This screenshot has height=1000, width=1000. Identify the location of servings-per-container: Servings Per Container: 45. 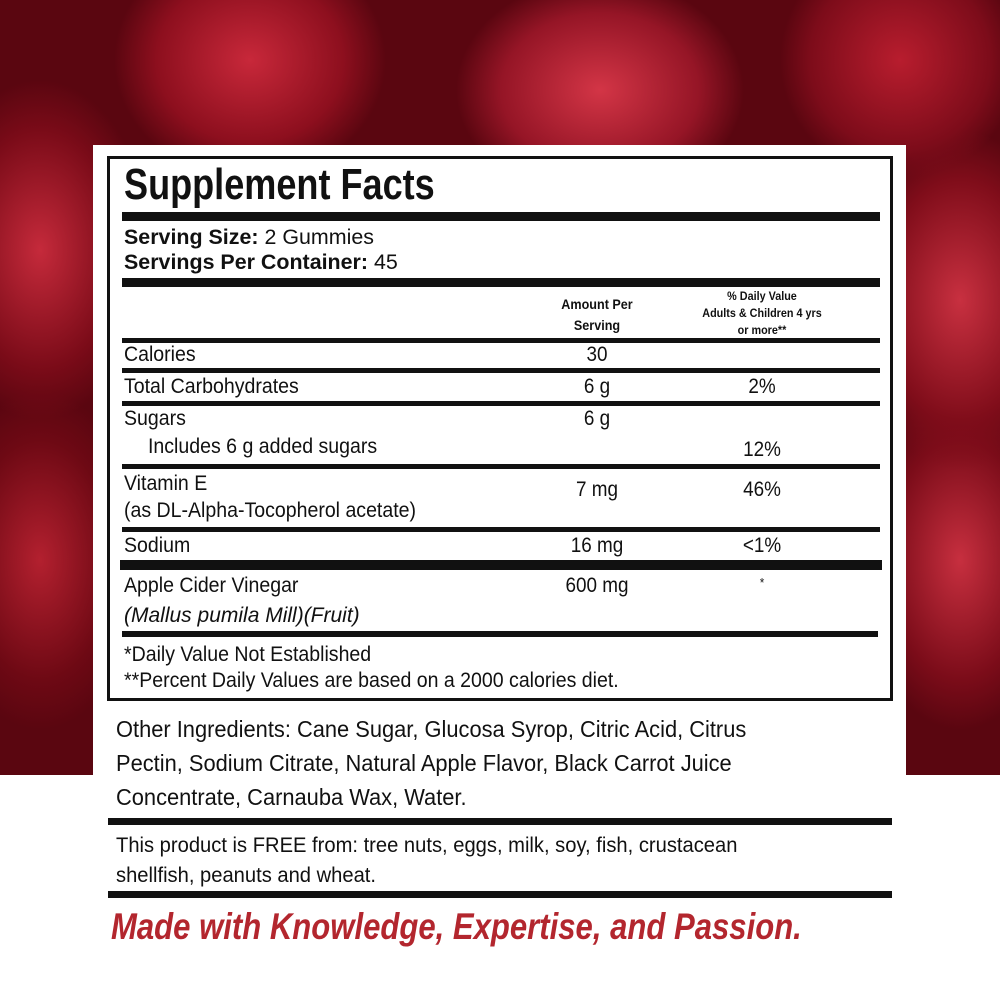
(261, 263).